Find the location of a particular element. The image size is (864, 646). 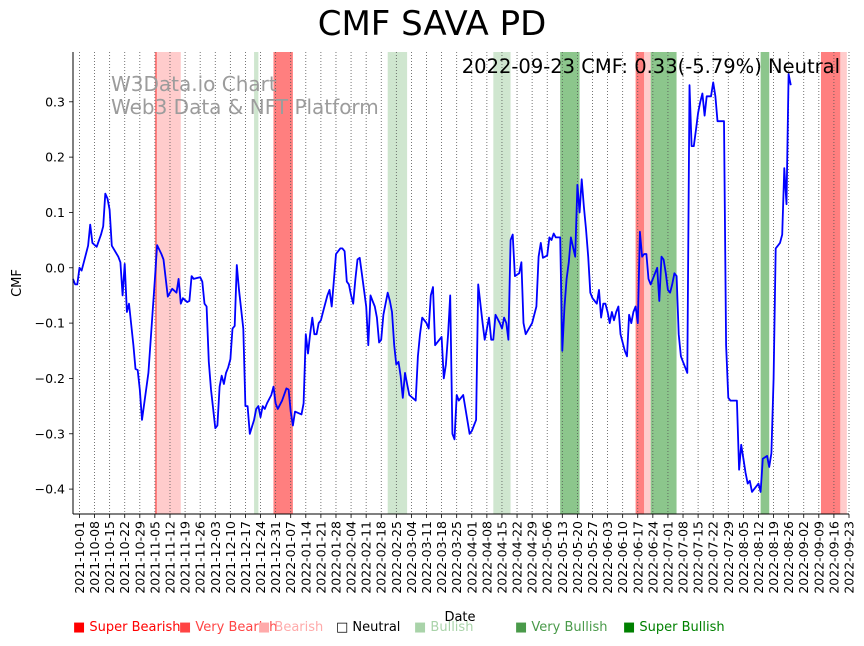

x-tick-label: 2022-06-03 is located at coordinates (607, 557).